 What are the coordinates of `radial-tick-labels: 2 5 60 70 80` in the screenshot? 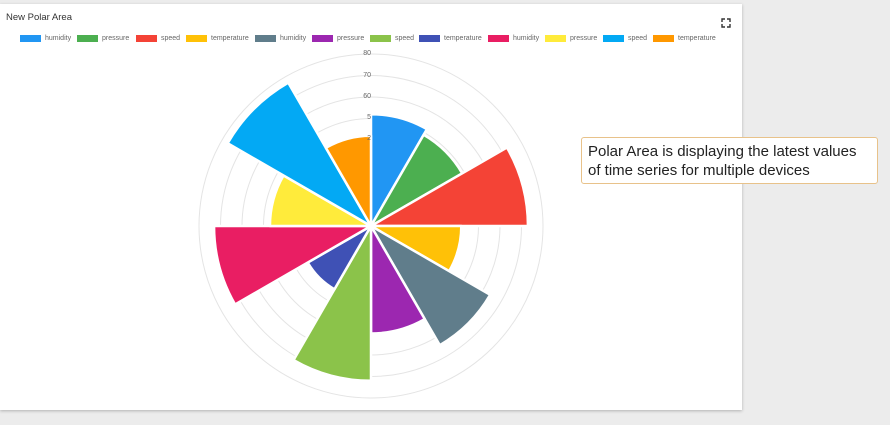 It's located at (367, 96).